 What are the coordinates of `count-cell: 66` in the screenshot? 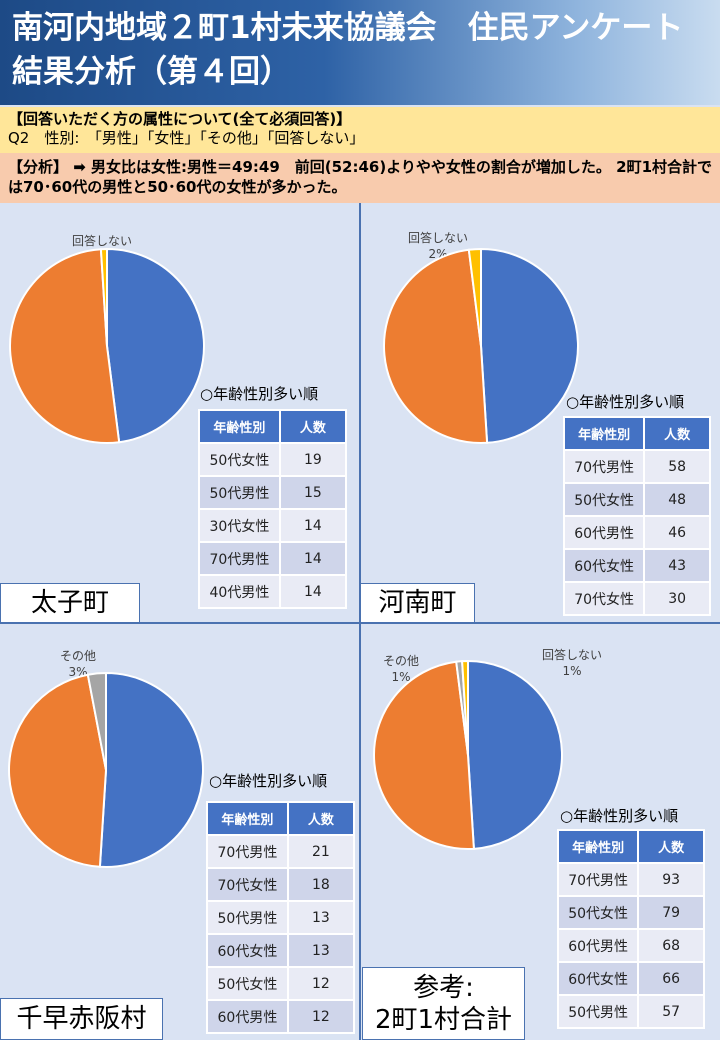 It's located at (671, 978).